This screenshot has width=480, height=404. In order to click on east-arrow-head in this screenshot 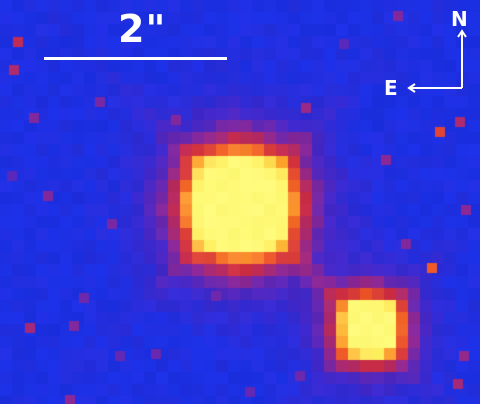, I will do `click(411, 88)`.